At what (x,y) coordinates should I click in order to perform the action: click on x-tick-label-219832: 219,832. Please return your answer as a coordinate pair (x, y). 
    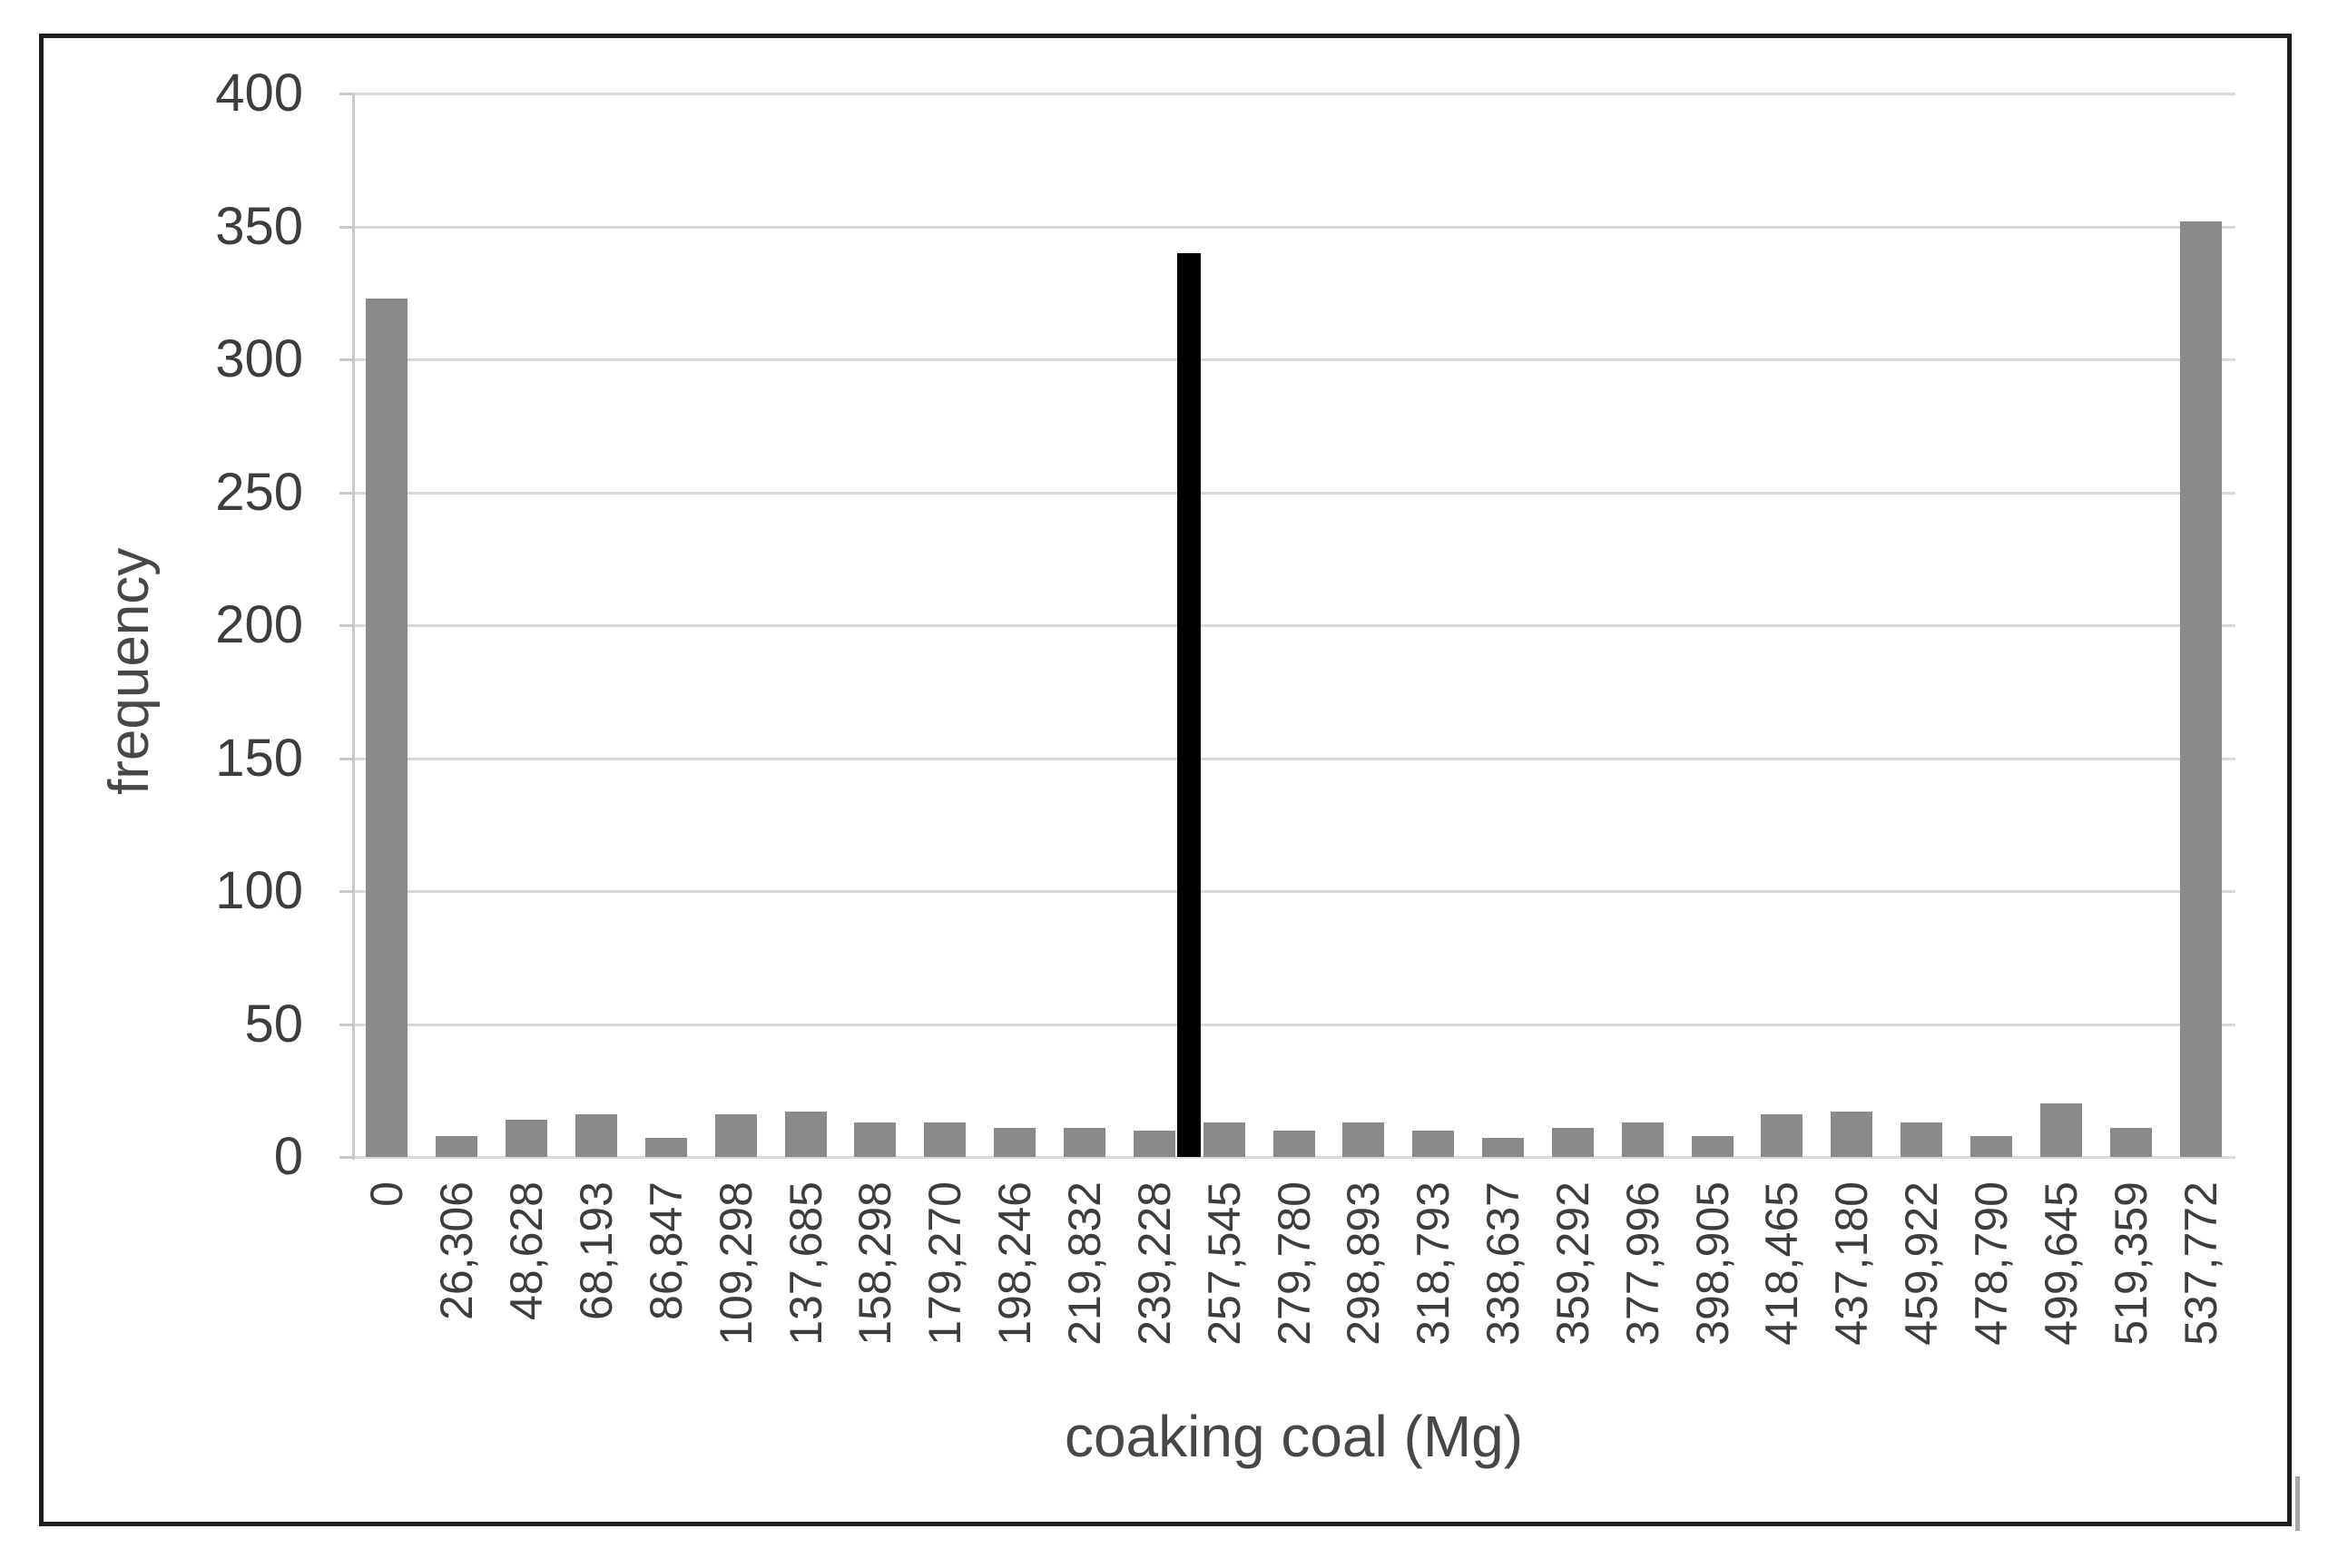
    Looking at the image, I should click on (1084, 1317).